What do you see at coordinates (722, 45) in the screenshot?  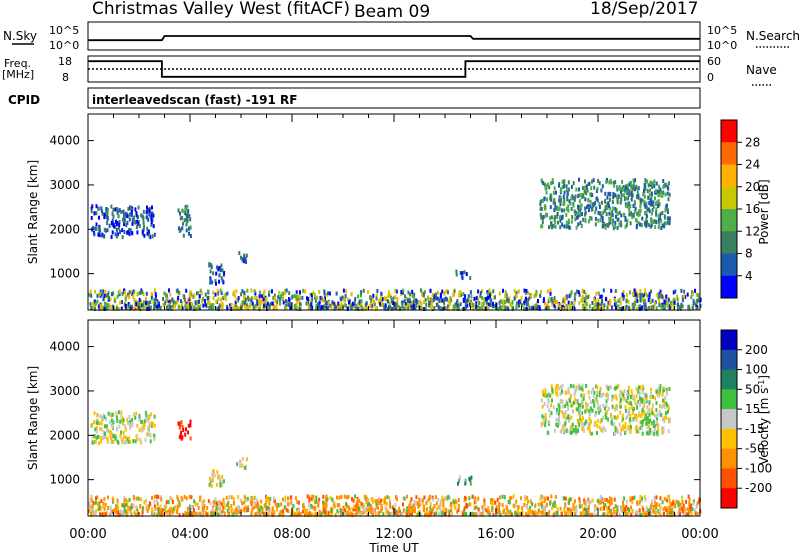 I see `nsearch-tick-low: 10^0` at bounding box center [722, 45].